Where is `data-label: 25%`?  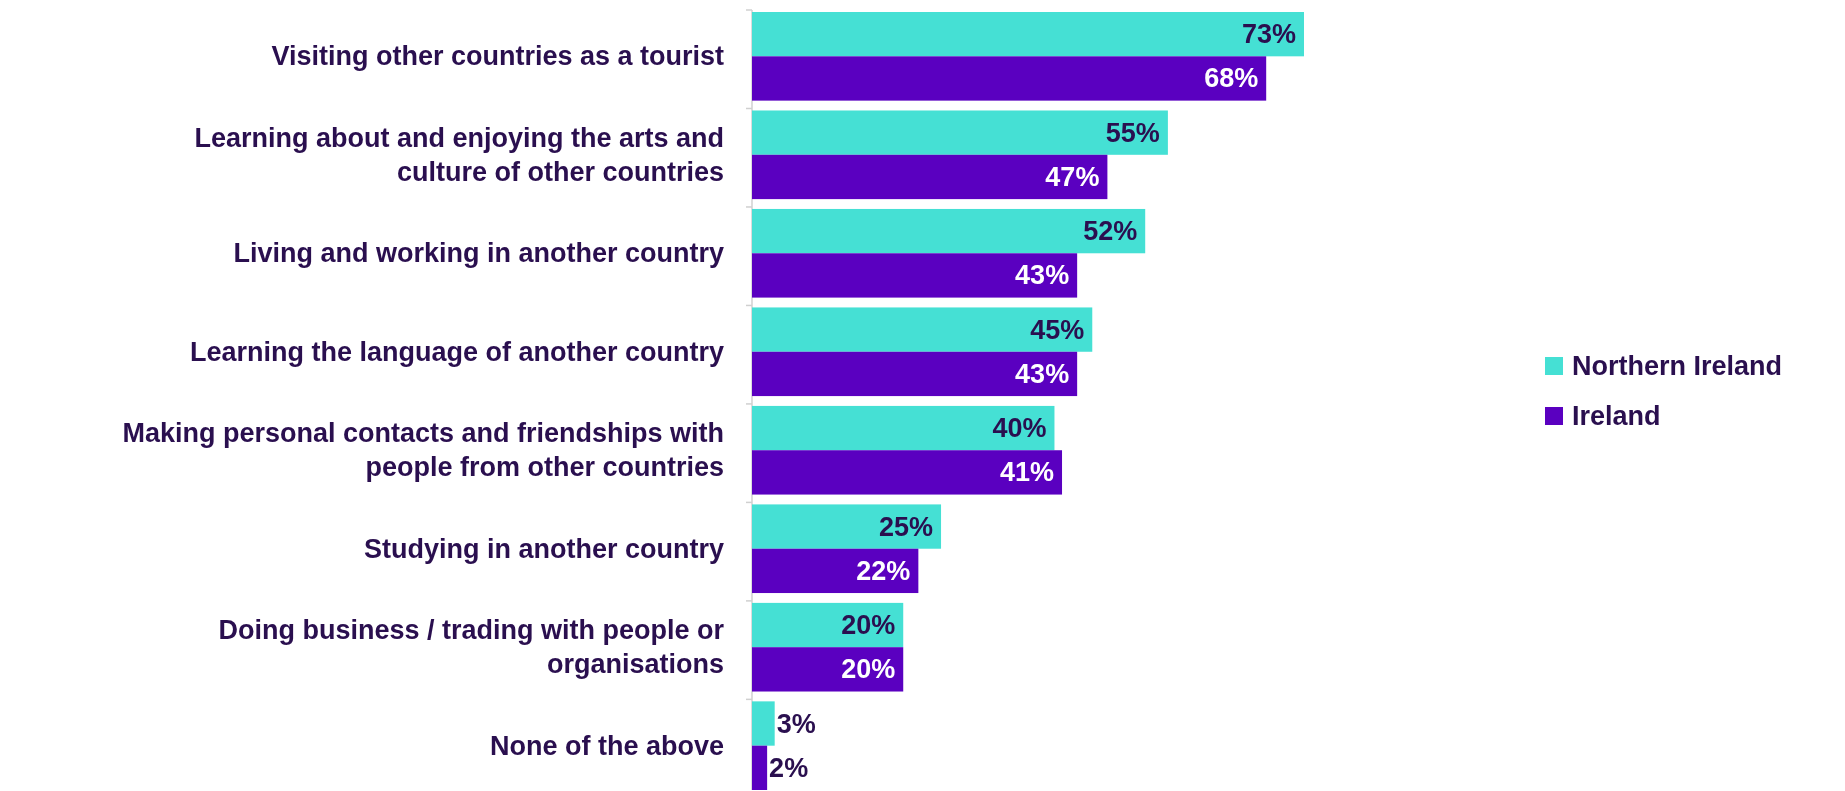
data-label: 25% is located at coordinates (906, 526).